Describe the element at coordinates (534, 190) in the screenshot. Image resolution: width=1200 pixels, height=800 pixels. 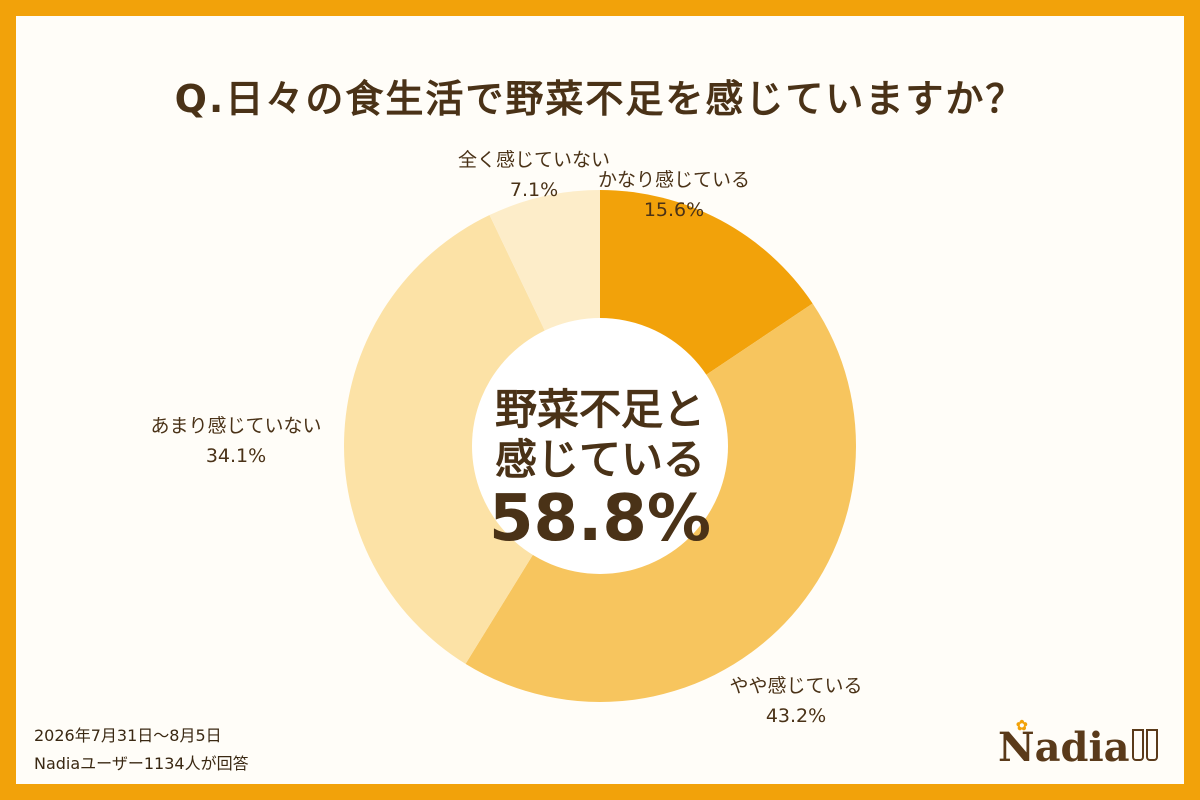
I see `slice-value-label: 7.1%` at that location.